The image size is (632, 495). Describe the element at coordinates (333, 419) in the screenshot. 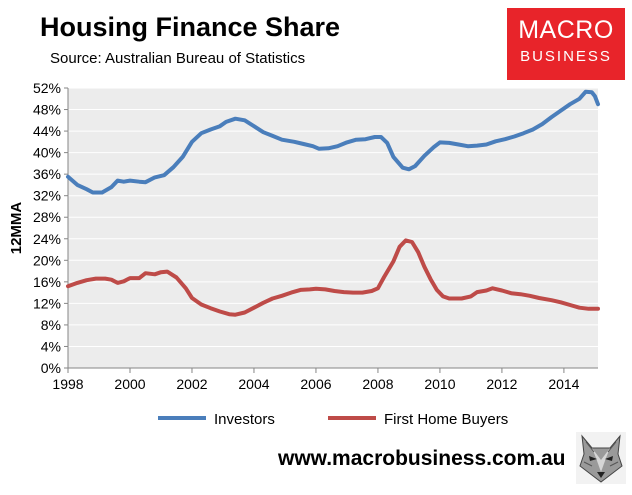

I see `legend: Investors First Home Buyers` at that location.